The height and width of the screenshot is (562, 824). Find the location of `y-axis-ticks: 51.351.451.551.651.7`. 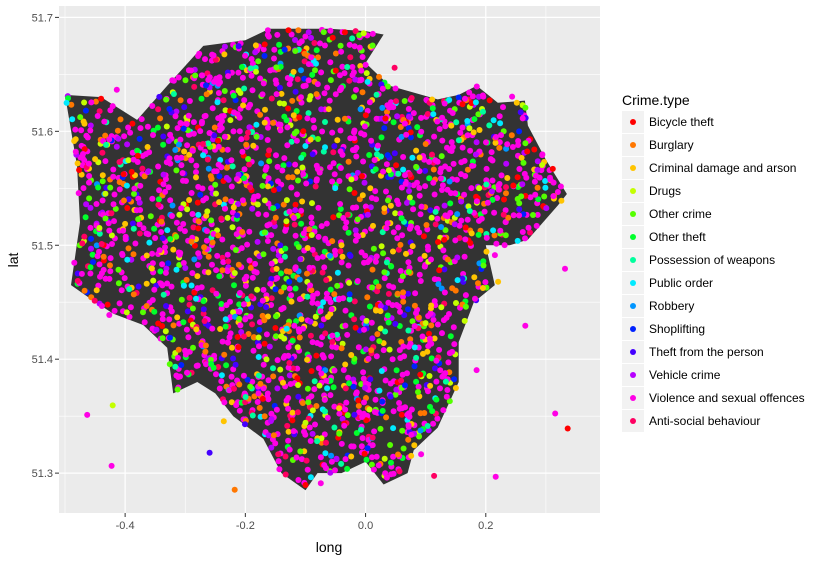

y-axis-ticks: 51.351.451.551.651.7 is located at coordinates (45, 246).